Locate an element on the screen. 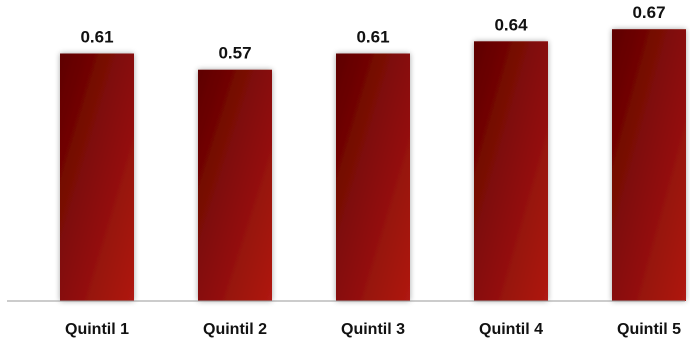 The height and width of the screenshot is (339, 690). category-label-5: Quintil 5 is located at coordinates (649, 329).